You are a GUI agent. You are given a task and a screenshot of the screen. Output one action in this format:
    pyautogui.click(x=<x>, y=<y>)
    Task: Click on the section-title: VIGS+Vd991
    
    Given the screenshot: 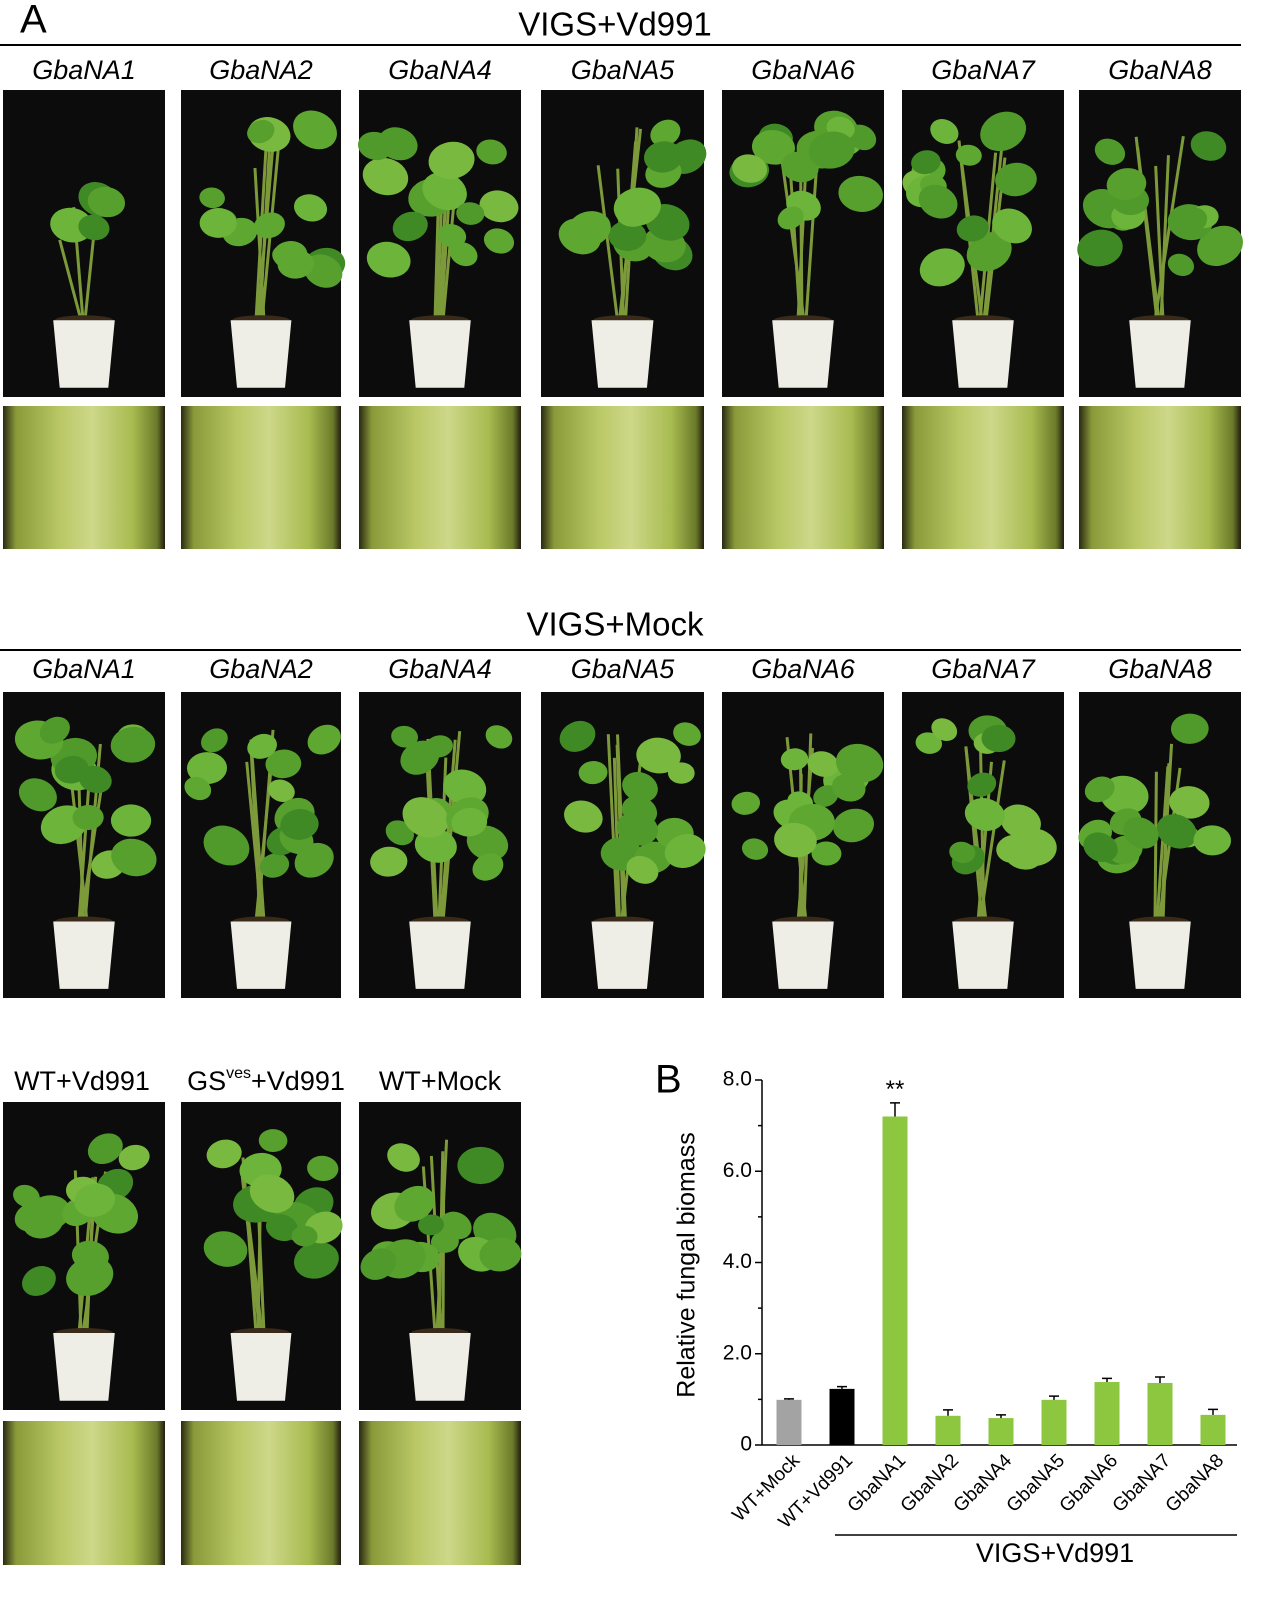 What is the action you would take?
    pyautogui.click(x=615, y=24)
    